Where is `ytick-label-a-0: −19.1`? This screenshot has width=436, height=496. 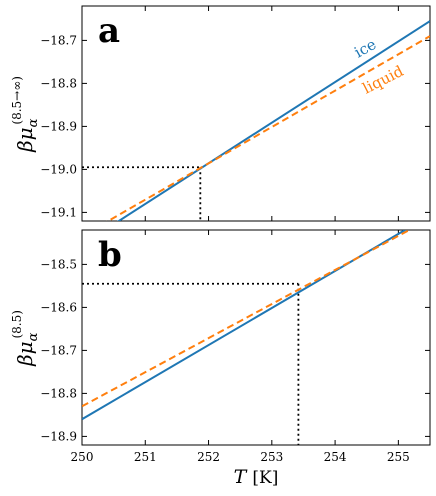
ytick-label-a-0: −19.1 is located at coordinates (58, 212).